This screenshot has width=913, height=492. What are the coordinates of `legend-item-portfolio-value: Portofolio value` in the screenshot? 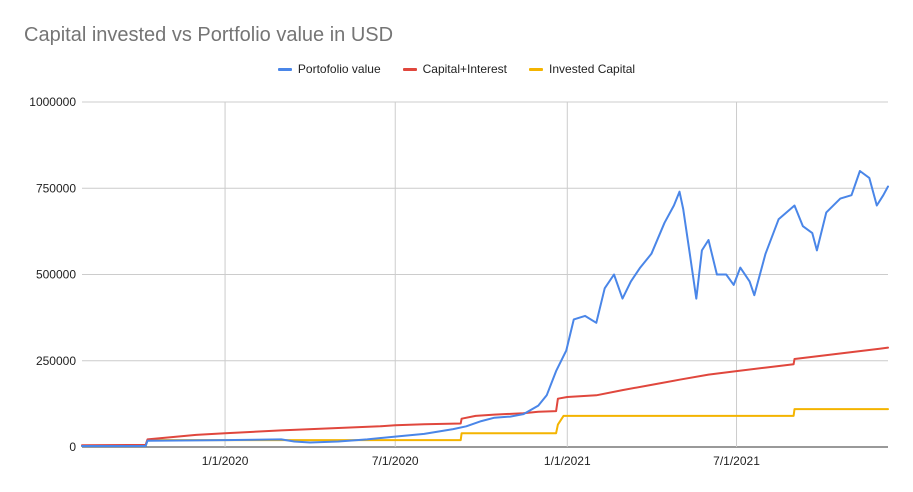 It's located at (329, 69).